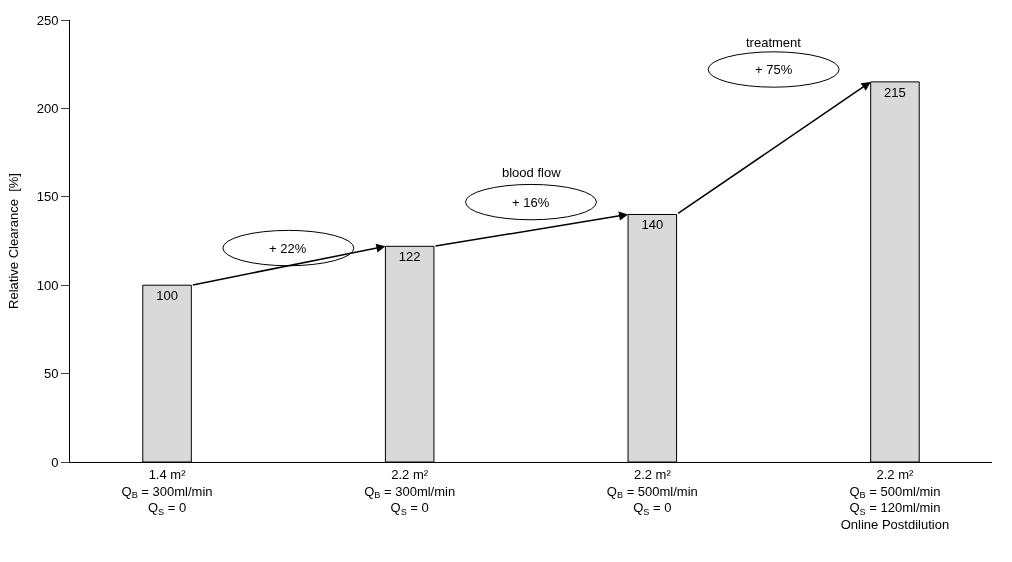  Describe the element at coordinates (167, 492) in the screenshot. I see `category-label: 1.4 m² Q$_{B}$ = 300ml/min Q$_{S}$ = 0` at that location.